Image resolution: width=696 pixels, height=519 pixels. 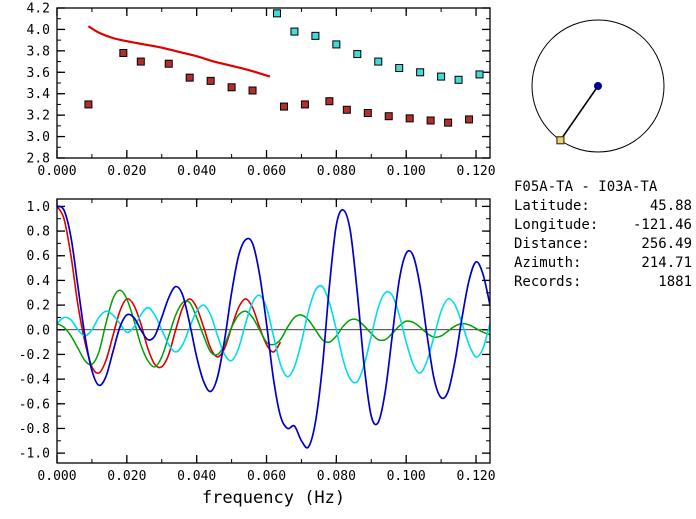 I want to click on red-spectrum-curve, so click(x=169, y=289).